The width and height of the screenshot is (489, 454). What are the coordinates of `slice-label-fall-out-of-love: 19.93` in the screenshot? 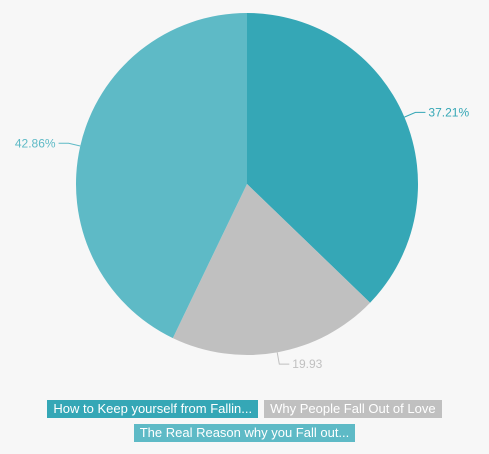 It's located at (307, 364).